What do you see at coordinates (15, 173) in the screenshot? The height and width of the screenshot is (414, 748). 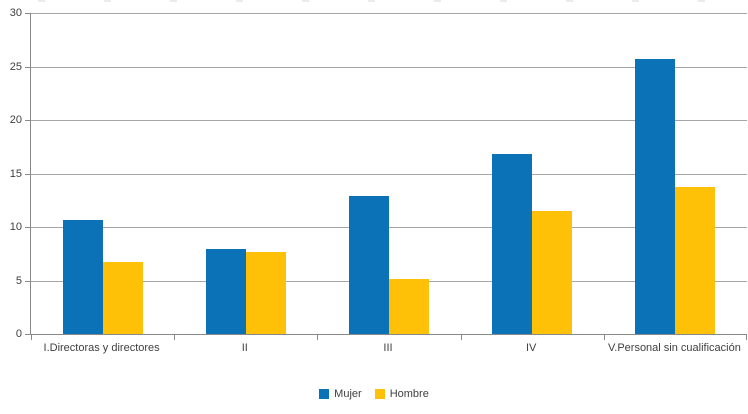 I see `y-axis-tick-label: 15` at bounding box center [15, 173].